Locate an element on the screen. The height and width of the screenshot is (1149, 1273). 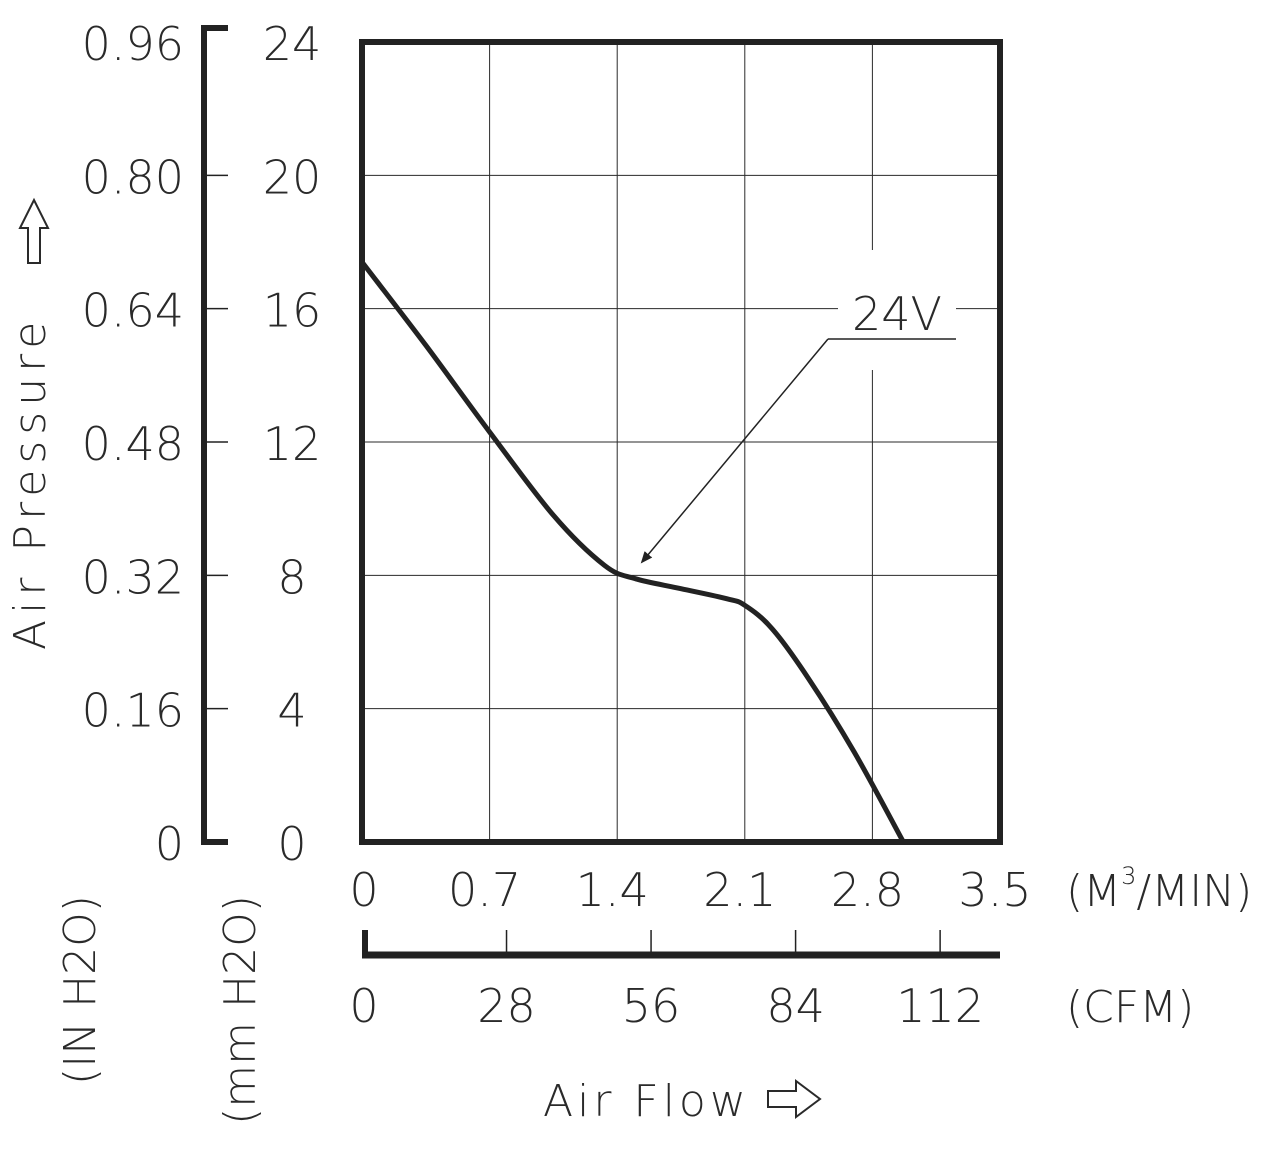
arrow-up-icon is located at coordinates (34, 230).